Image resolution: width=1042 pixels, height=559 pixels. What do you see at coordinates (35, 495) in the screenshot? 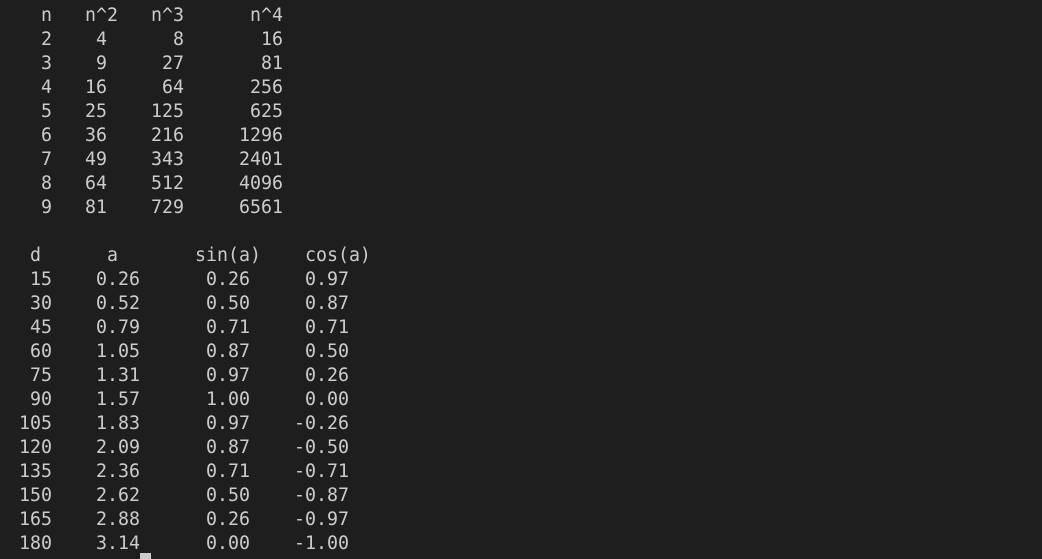
I see `trig-row-cell: 150` at bounding box center [35, 495].